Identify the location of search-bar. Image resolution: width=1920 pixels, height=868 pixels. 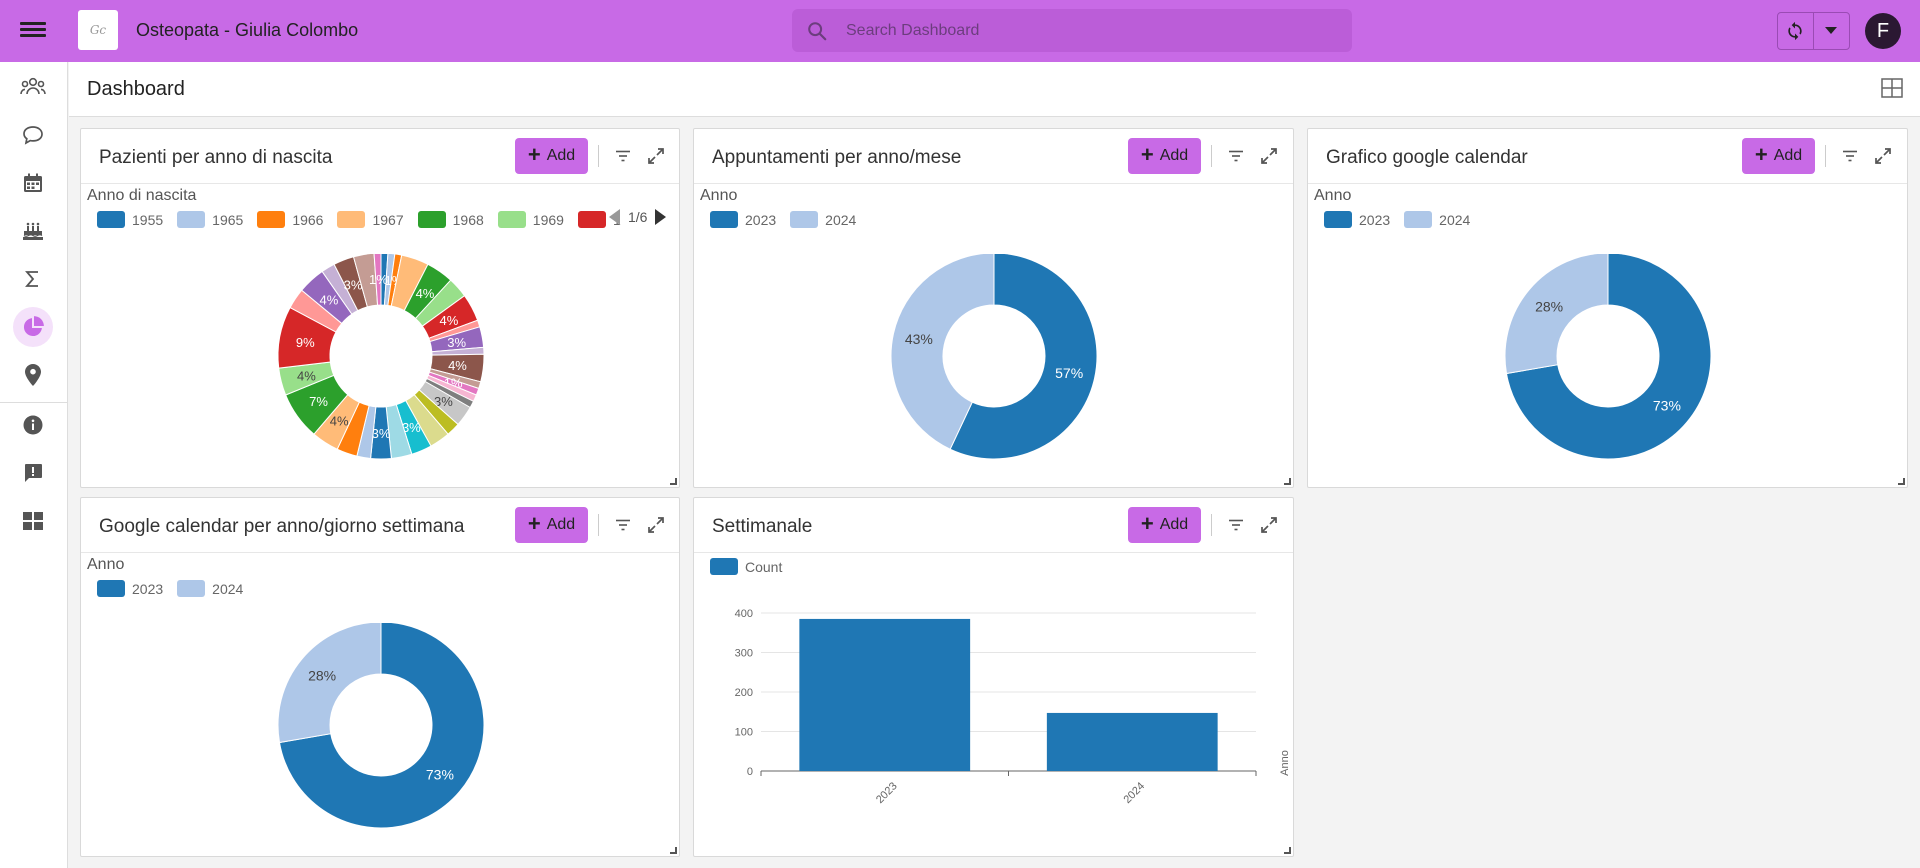
(1072, 30).